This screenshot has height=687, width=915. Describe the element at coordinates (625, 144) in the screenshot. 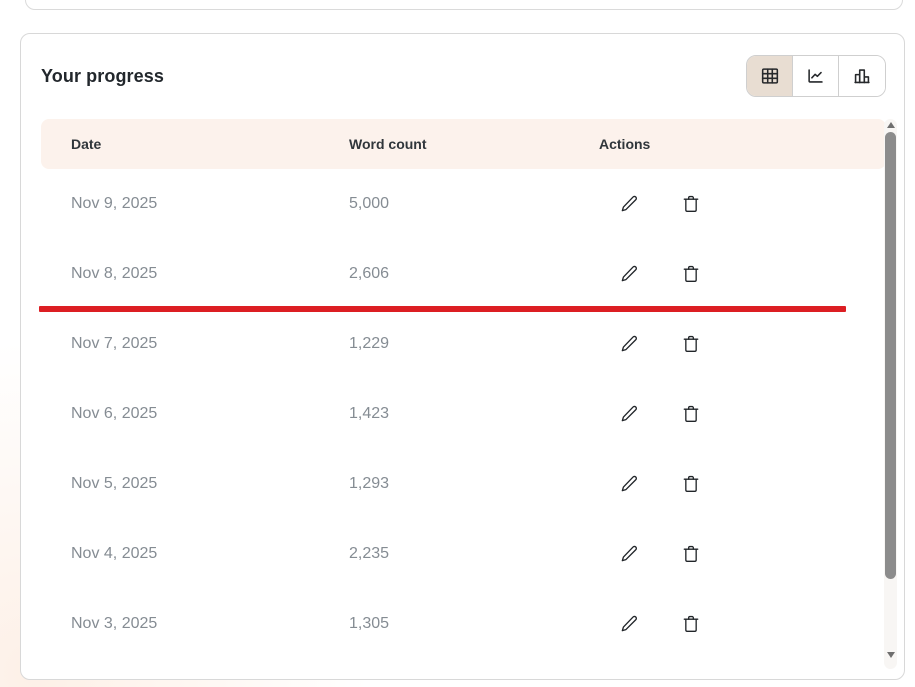

I see `column-header-actions: Actions` at that location.